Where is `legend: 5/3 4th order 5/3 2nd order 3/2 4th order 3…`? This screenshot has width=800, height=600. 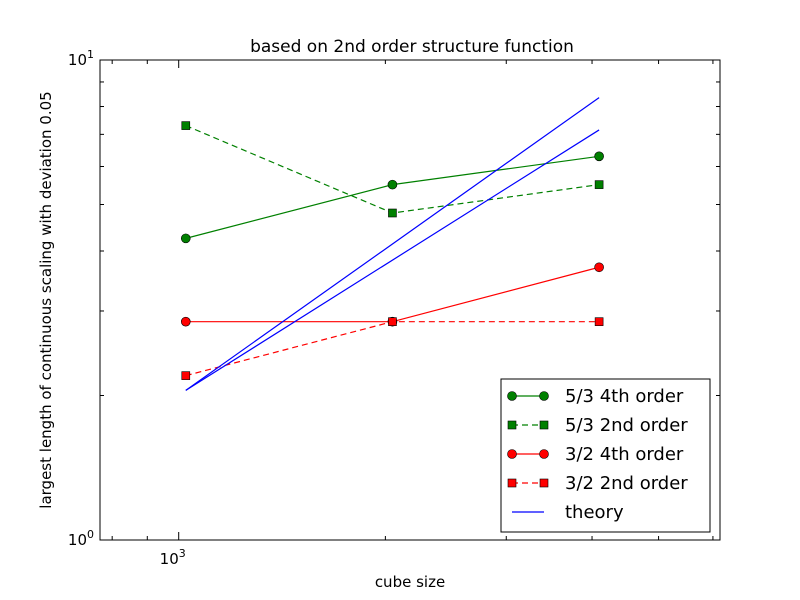
legend: 5/3 4th order 5/3 2nd order 3/2 4th order 3… is located at coordinates (605, 455).